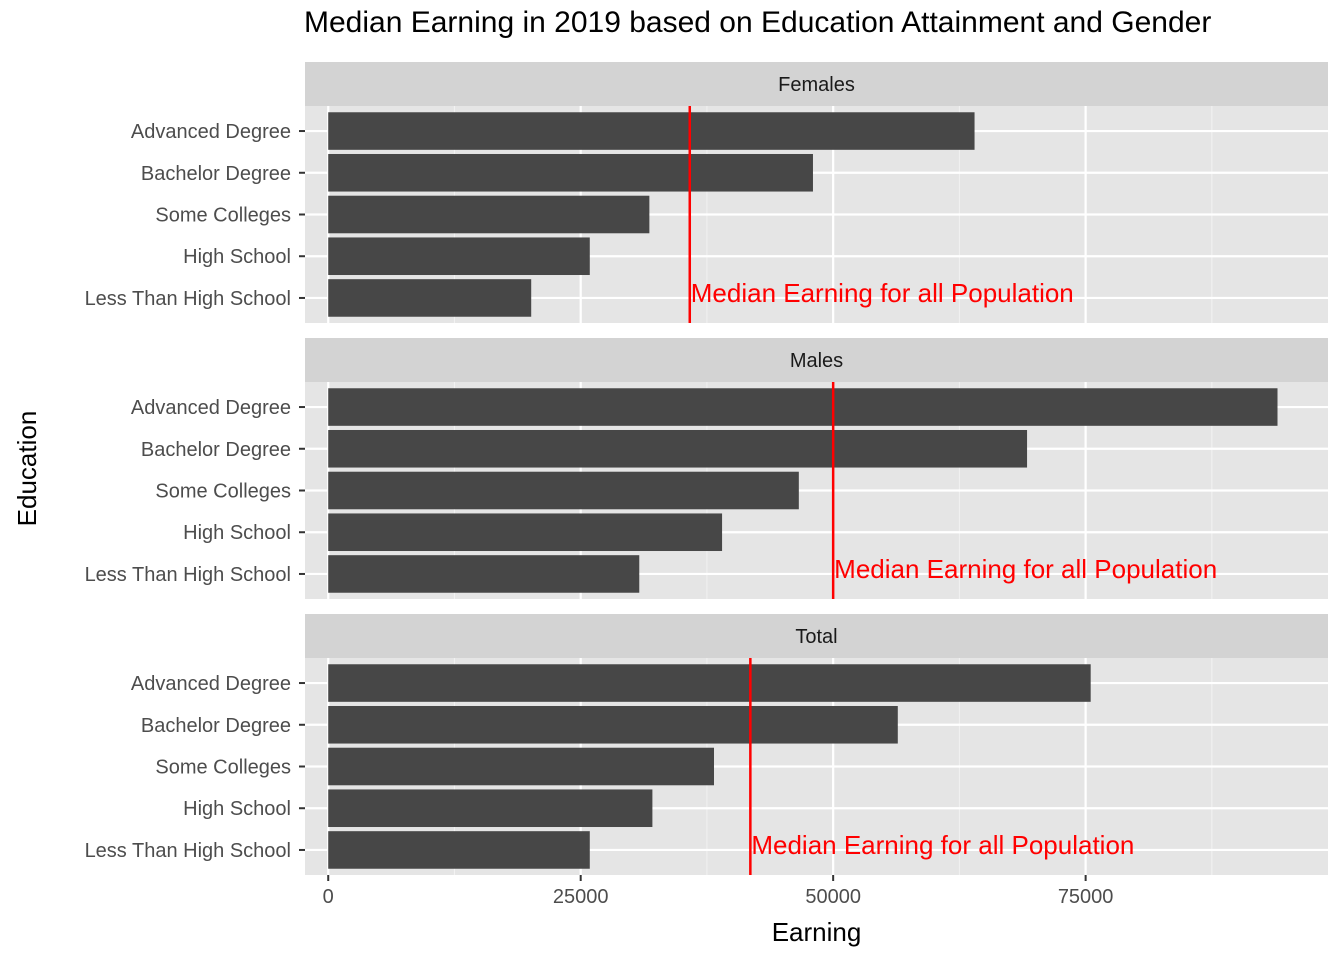 This screenshot has height=960, width=1344. I want to click on facet-label: Males, so click(816, 361).